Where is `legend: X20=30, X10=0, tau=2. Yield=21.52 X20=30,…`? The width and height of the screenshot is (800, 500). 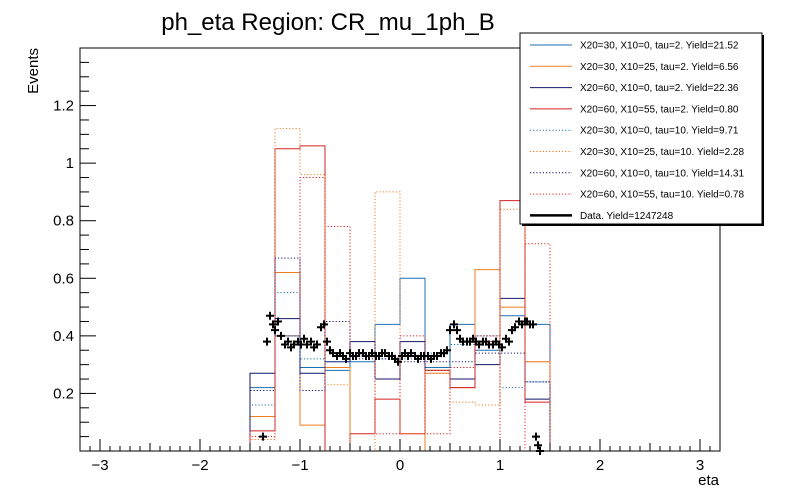 legend: X20=30, X10=0, tau=2. Yield=21.52 X20=30,… is located at coordinates (641, 129).